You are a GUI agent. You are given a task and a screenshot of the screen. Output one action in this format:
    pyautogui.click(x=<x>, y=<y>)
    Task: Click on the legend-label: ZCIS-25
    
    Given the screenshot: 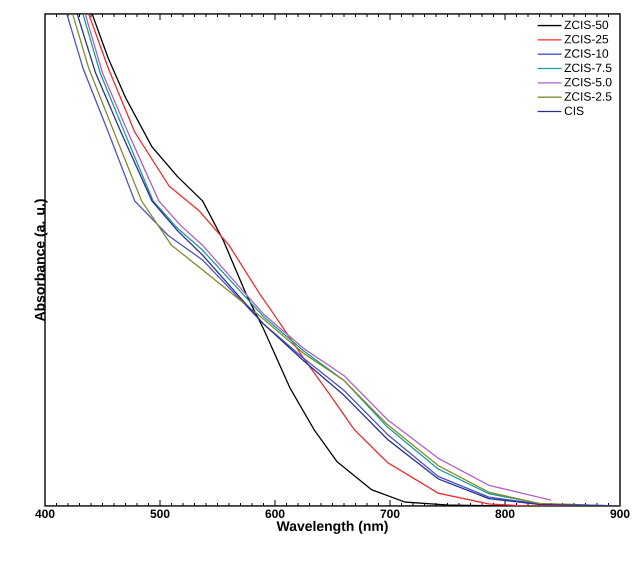 What is the action you would take?
    pyautogui.click(x=586, y=39)
    